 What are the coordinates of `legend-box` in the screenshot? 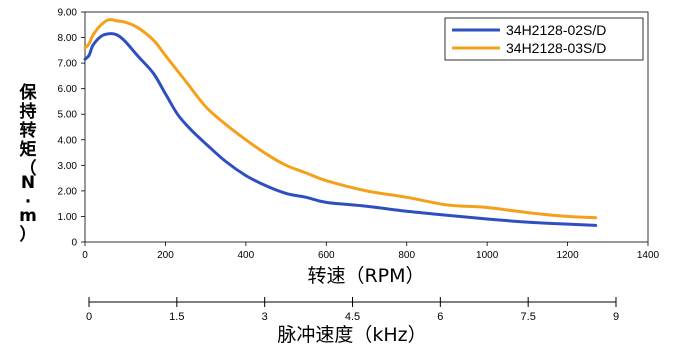 It's located at (544, 39).